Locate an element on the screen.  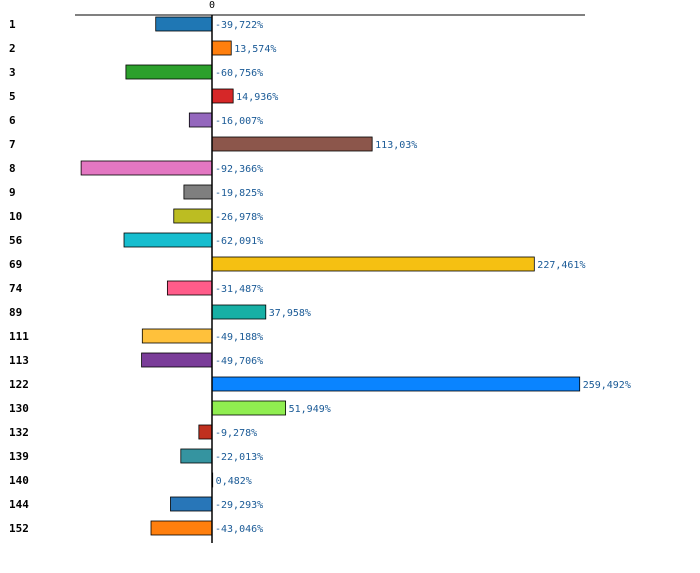
value-label: -26,978% is located at coordinates (239, 217).